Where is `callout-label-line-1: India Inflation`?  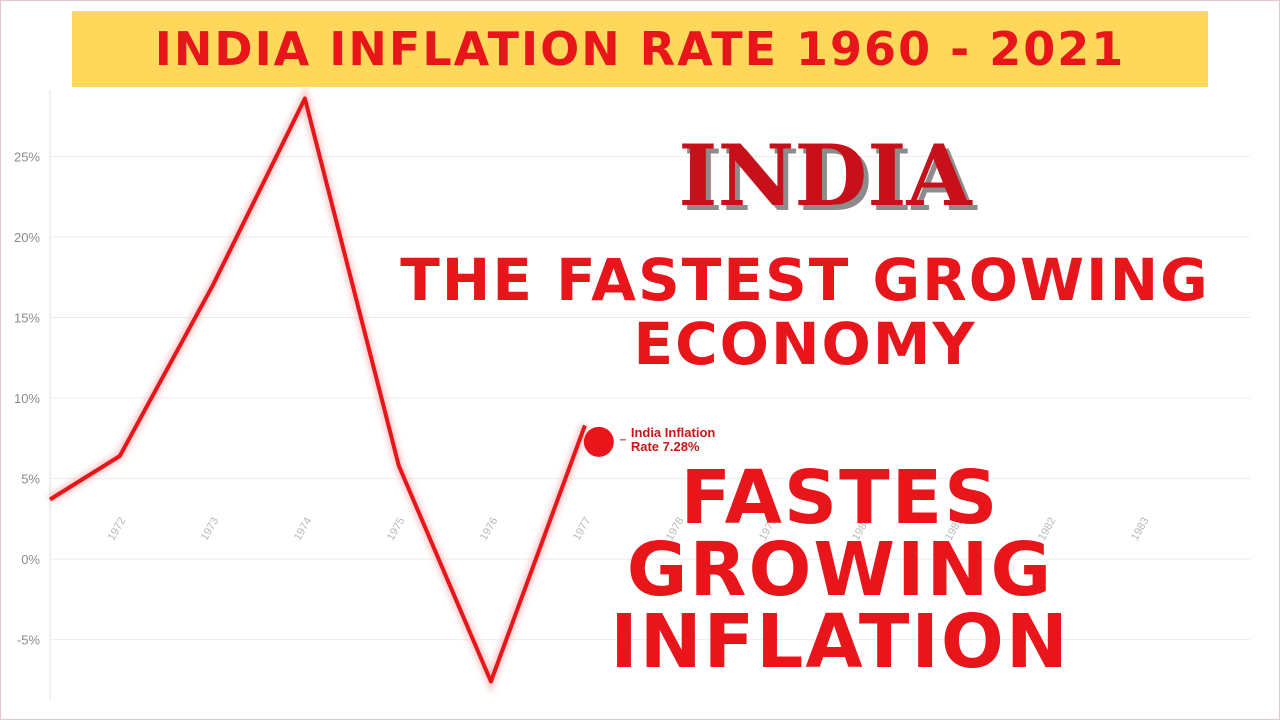
callout-label-line-1: India Inflation is located at coordinates (673, 432).